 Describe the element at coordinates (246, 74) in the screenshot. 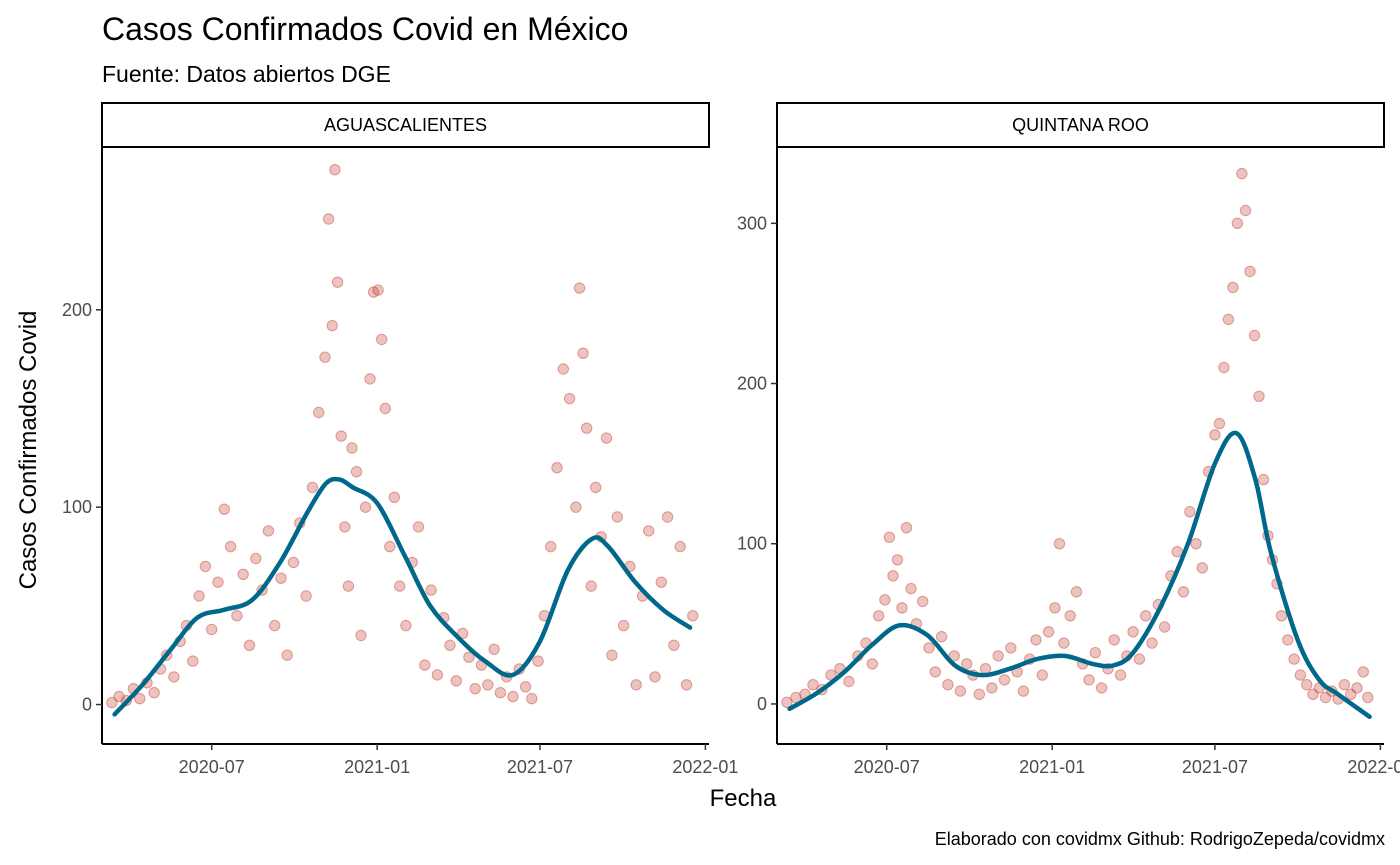

I see `chart-subtitle: Fuente: Datos abiertos DGE` at that location.